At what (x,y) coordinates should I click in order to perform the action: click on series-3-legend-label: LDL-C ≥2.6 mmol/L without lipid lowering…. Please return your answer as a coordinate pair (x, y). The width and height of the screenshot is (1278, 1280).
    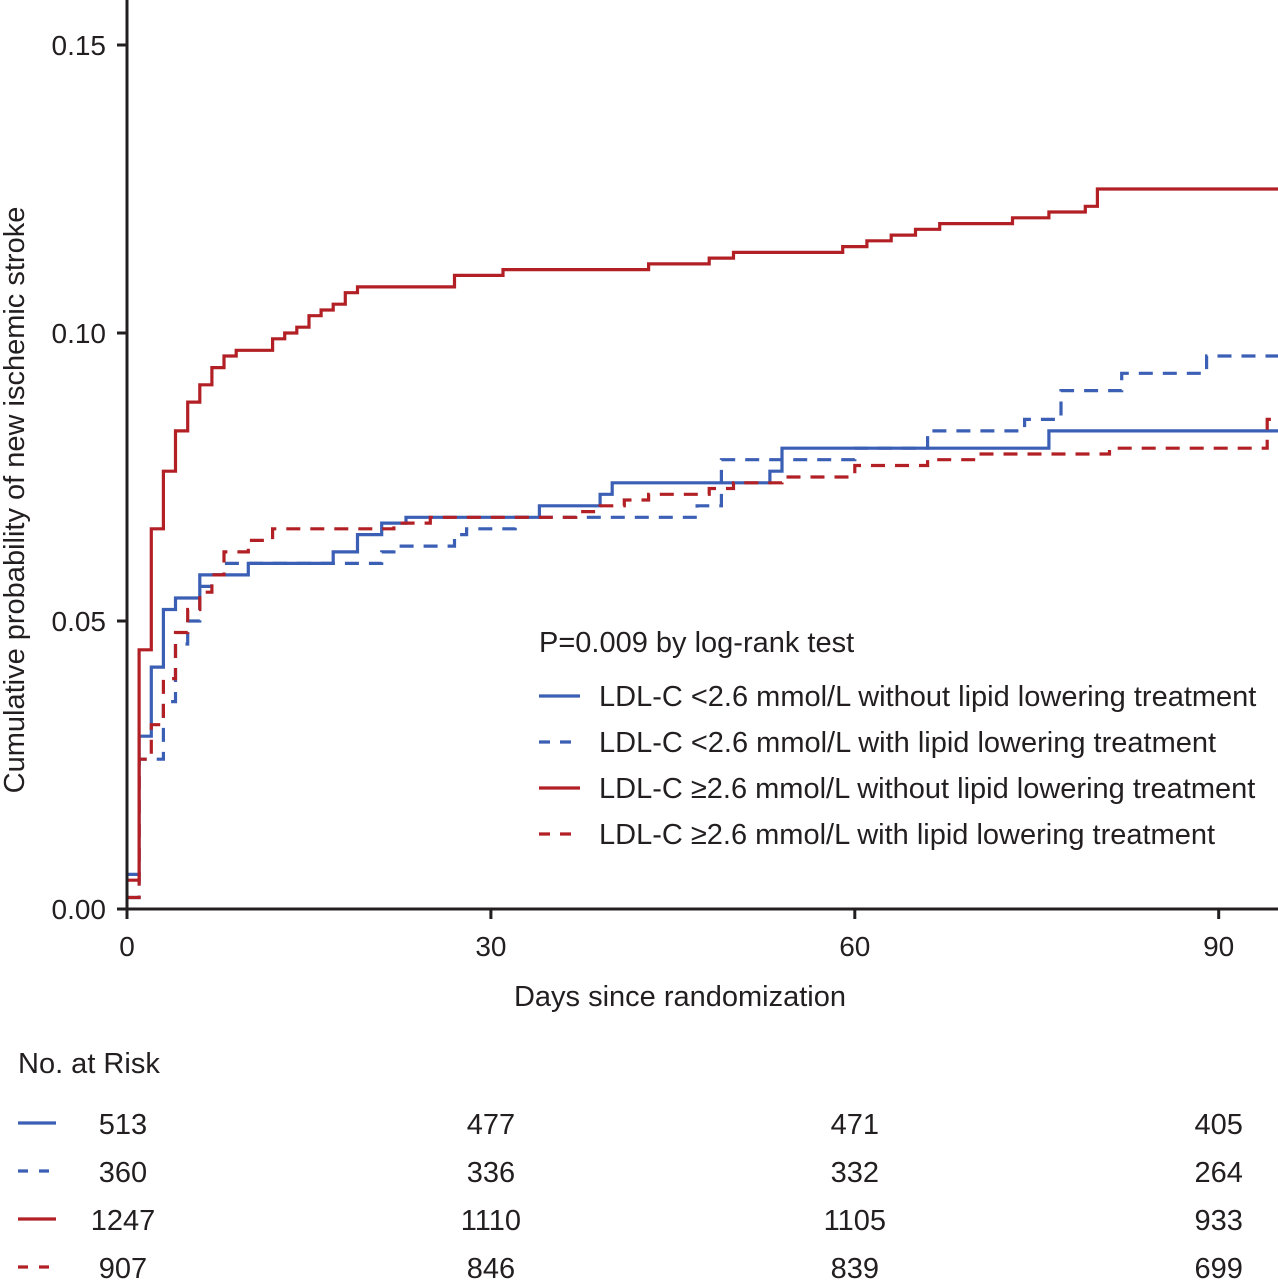
    Looking at the image, I should click on (927, 789).